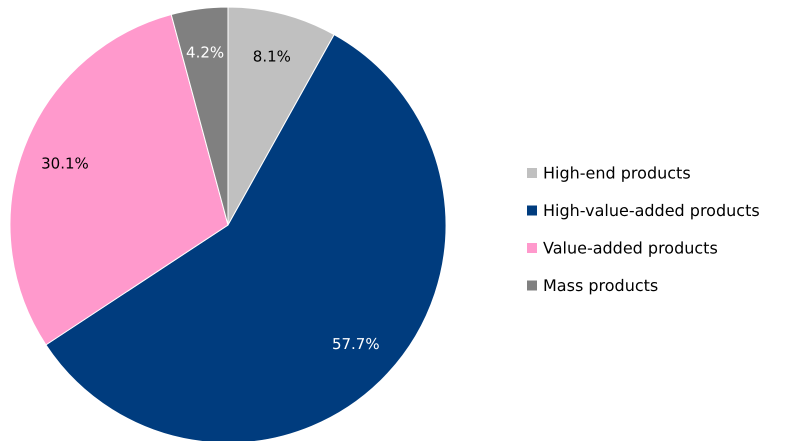 The height and width of the screenshot is (441, 788). What do you see at coordinates (271, 56) in the screenshot?
I see `data-label: 8.1%` at bounding box center [271, 56].